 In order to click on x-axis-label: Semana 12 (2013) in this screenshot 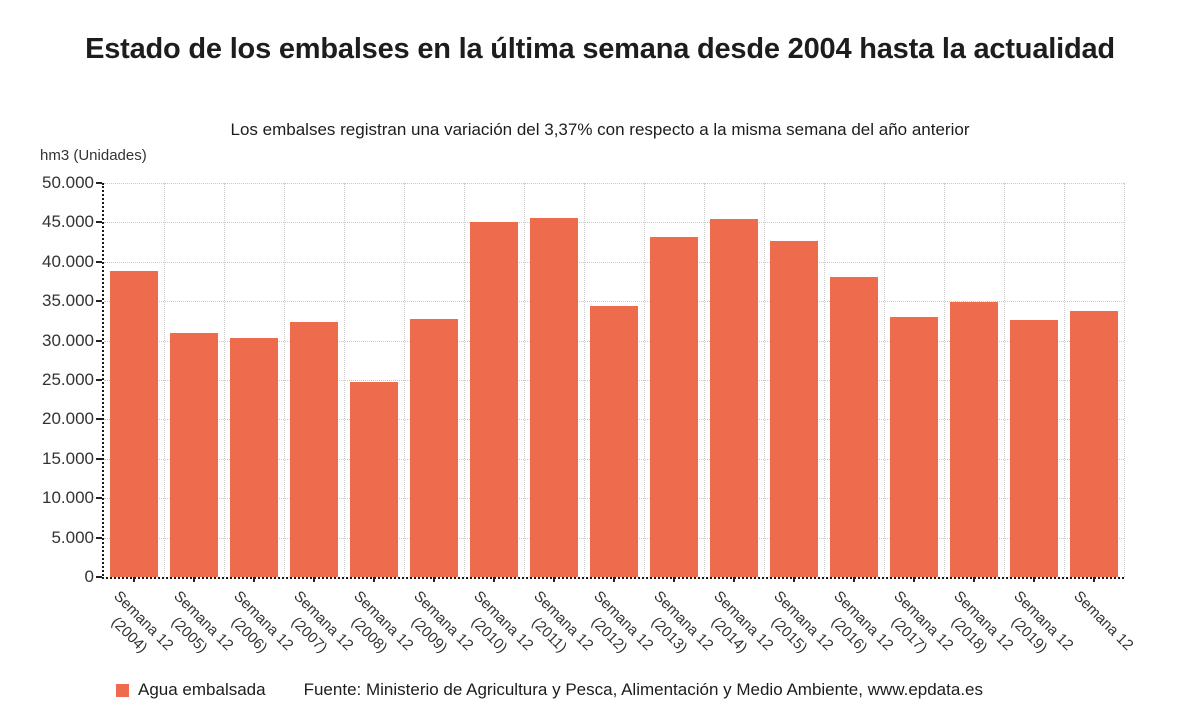, I will do `click(676, 628)`.